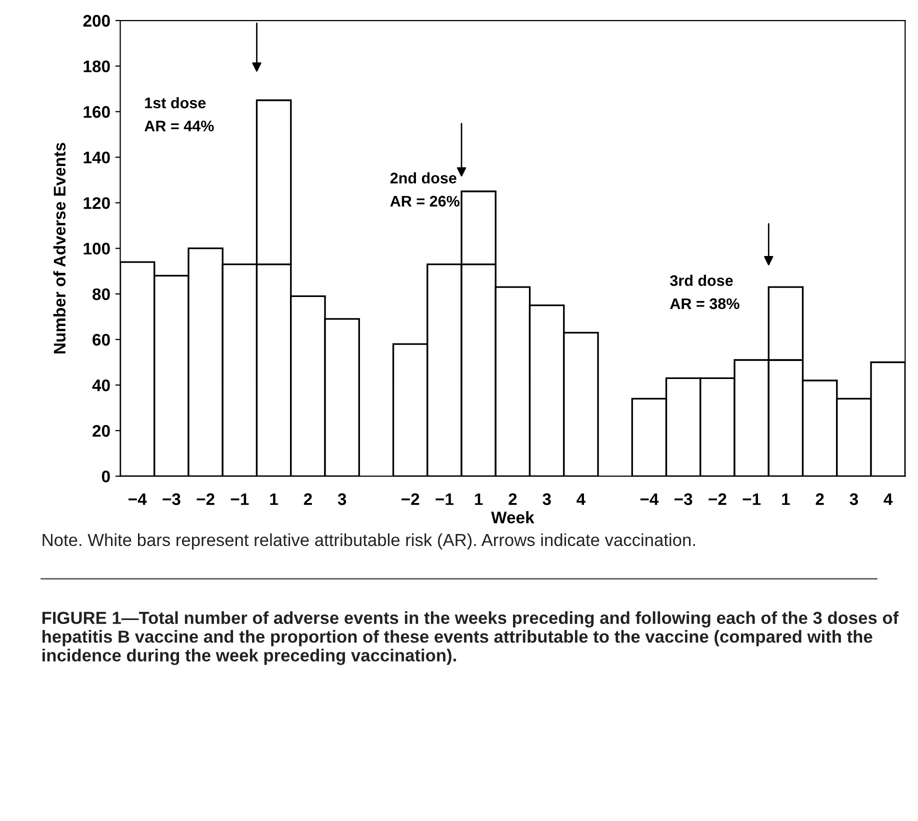 Image resolution: width=918 pixels, height=821 pixels. Describe the element at coordinates (512, 517) in the screenshot. I see `x-axis-title: Week` at that location.